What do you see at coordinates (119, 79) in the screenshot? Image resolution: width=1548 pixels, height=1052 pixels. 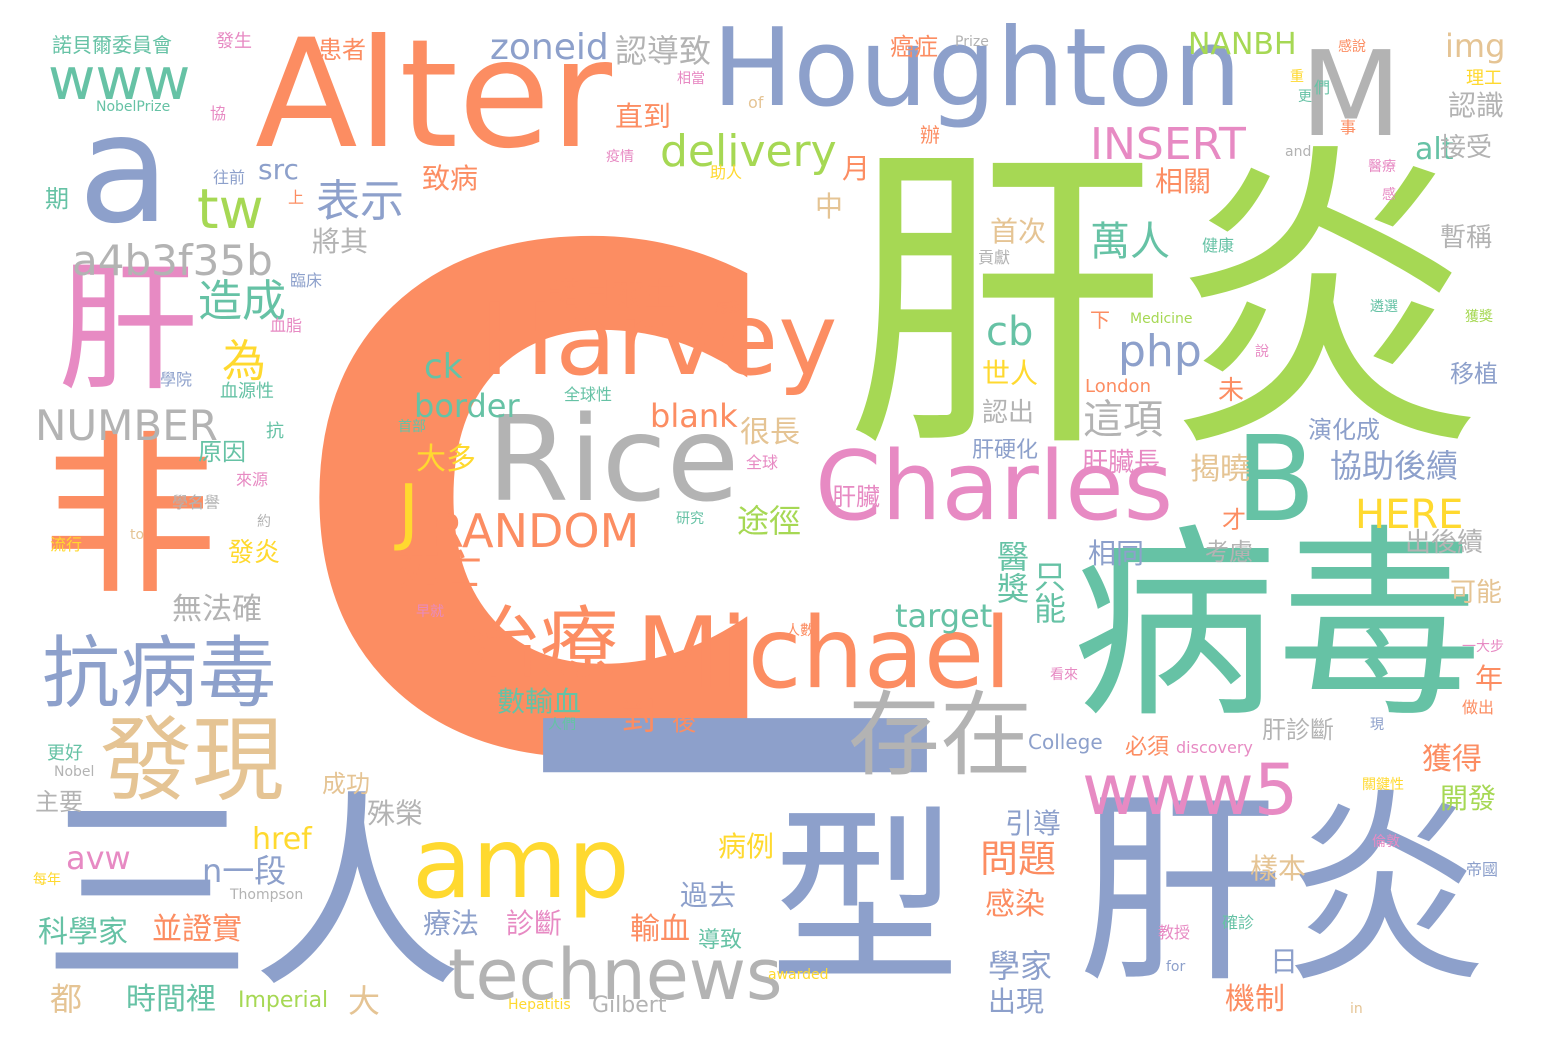 I see `word-www: www` at bounding box center [119, 79].